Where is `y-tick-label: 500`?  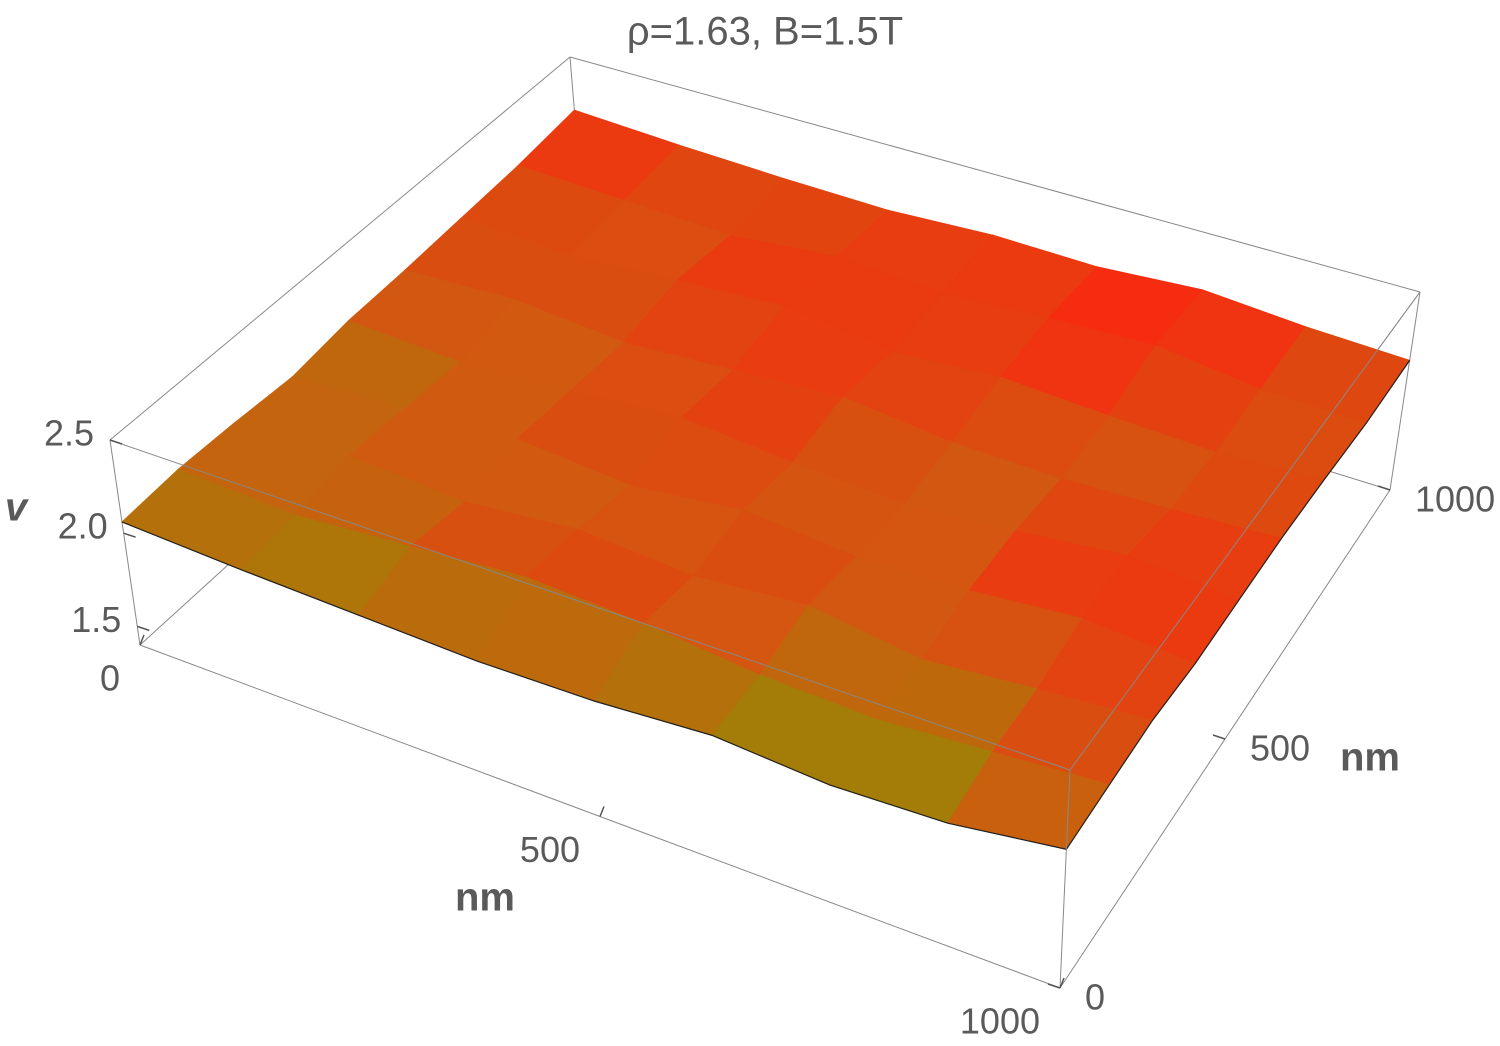
y-tick-label: 500 is located at coordinates (1280, 748).